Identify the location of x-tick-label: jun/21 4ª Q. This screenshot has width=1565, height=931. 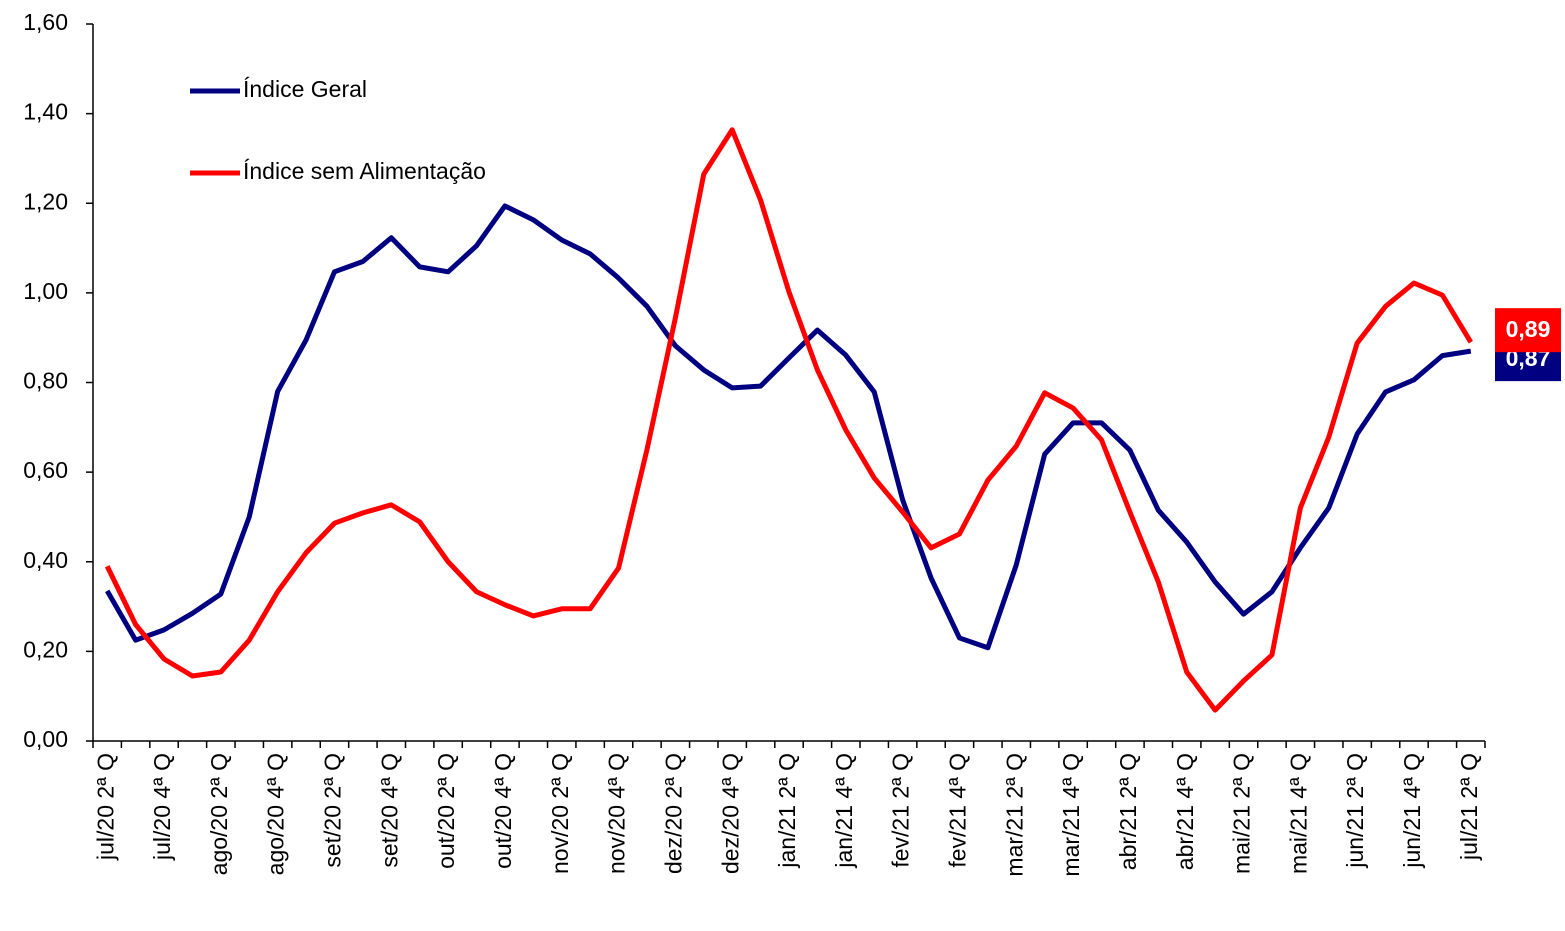
(1412, 811).